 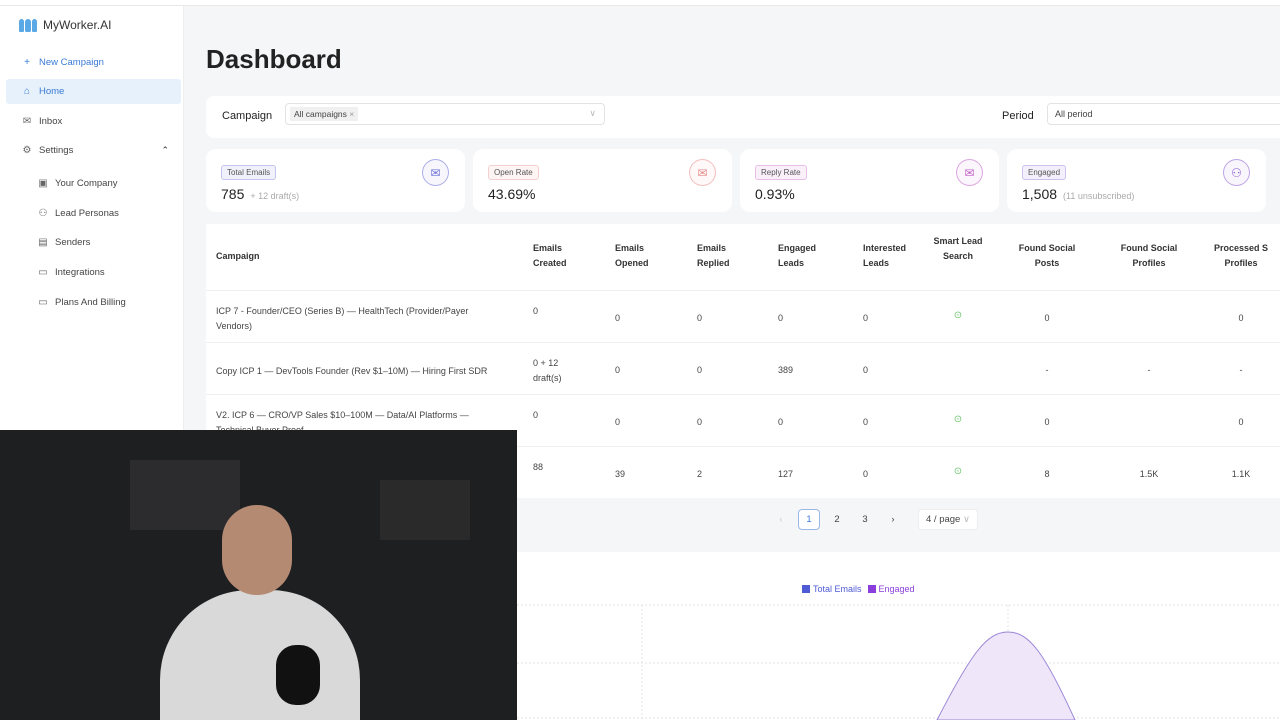 I want to click on engaged-icon: ⚇, so click(x=1236, y=172).